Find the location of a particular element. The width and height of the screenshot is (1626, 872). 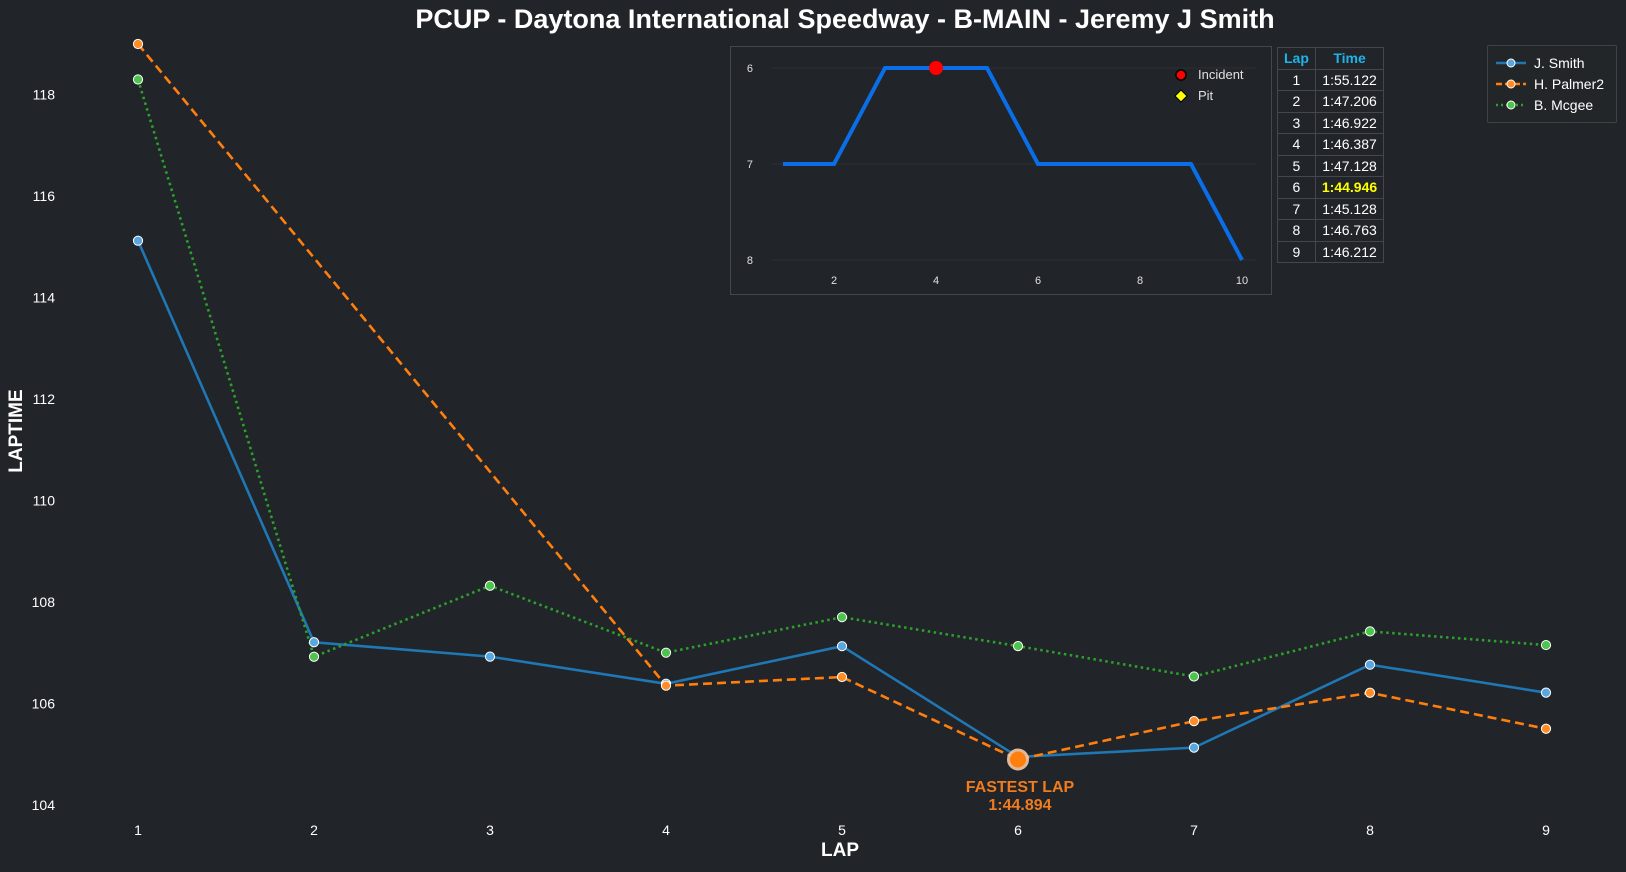

legend-label: J. Smith is located at coordinates (1559, 63).